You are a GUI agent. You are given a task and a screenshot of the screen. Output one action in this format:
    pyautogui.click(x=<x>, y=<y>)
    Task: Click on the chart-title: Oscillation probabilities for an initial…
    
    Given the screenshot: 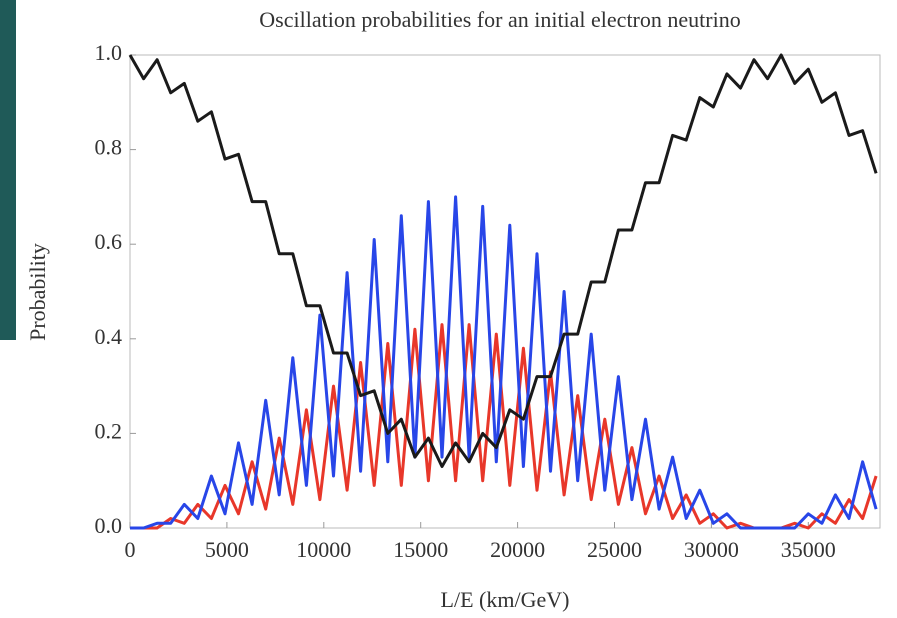 What is the action you would take?
    pyautogui.click(x=499, y=19)
    